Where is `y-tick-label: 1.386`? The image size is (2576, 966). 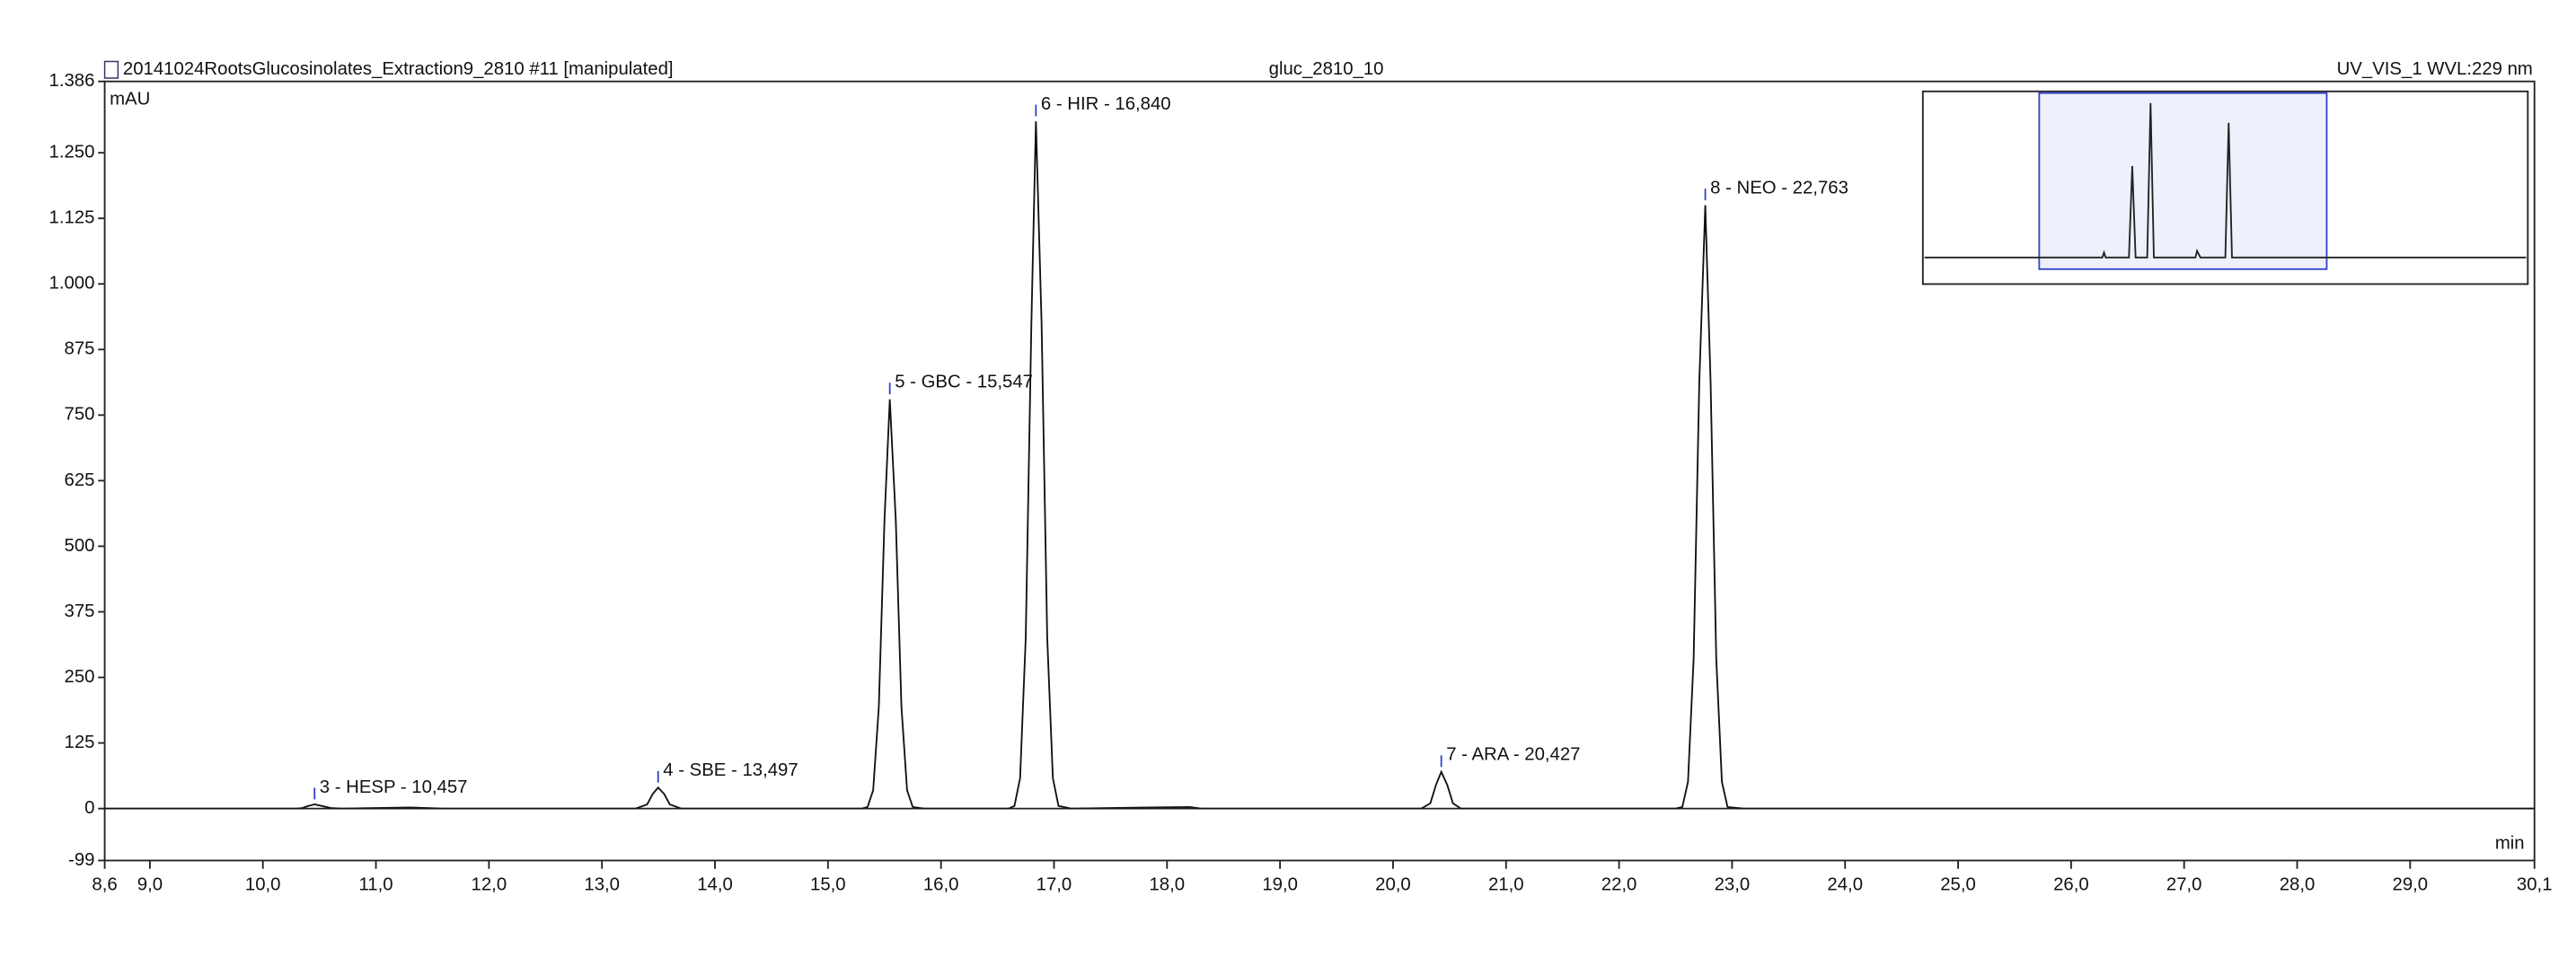
y-tick-label: 1.386 is located at coordinates (72, 81).